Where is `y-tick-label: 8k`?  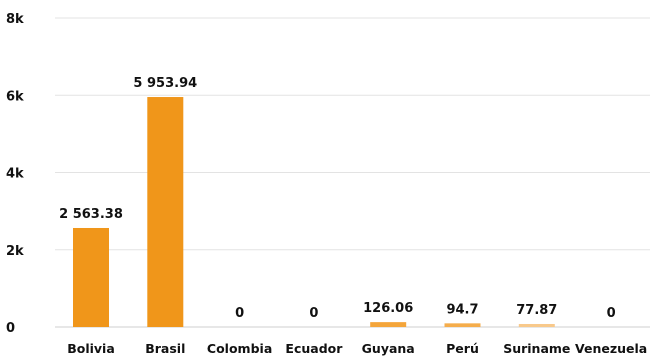 y-tick-label: 8k is located at coordinates (15, 19).